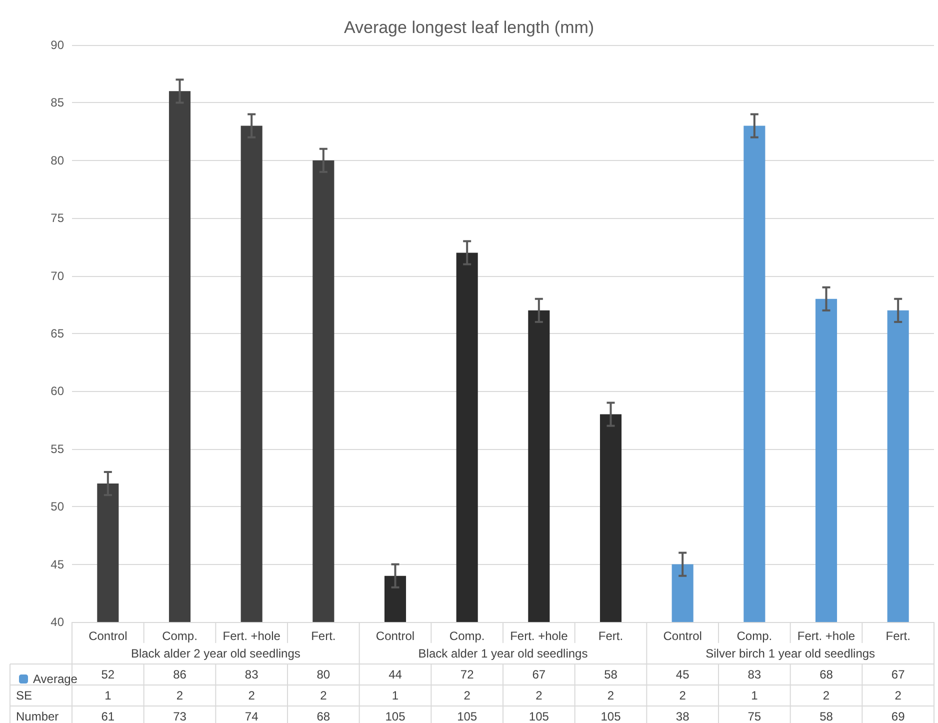 The image size is (938, 723). What do you see at coordinates (323, 675) in the screenshot?
I see `data-label: 80` at bounding box center [323, 675].